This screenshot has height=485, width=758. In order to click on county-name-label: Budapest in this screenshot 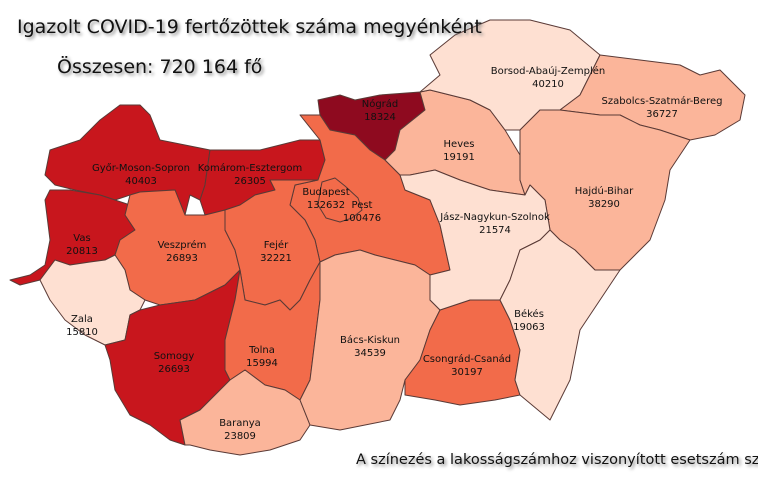, I will do `click(325, 192)`.